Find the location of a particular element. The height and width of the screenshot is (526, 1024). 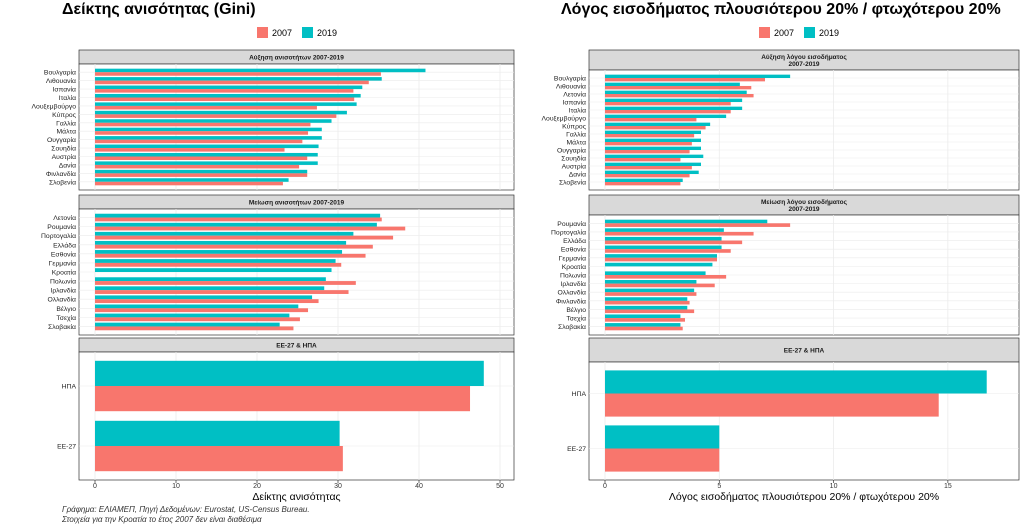

category-label: Γερμανία is located at coordinates (572, 258).